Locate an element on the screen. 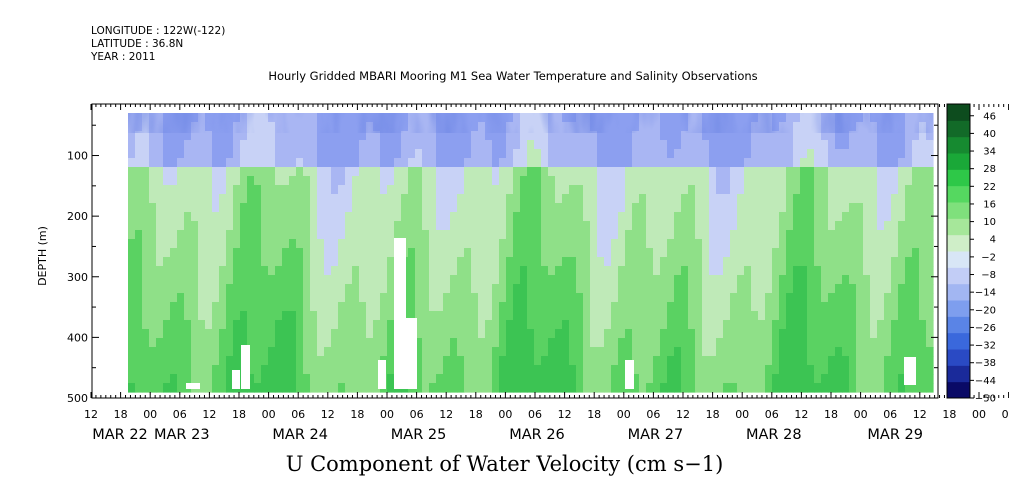 The width and height of the screenshot is (1009, 504). colorbar-label: 46 is located at coordinates (989, 116).